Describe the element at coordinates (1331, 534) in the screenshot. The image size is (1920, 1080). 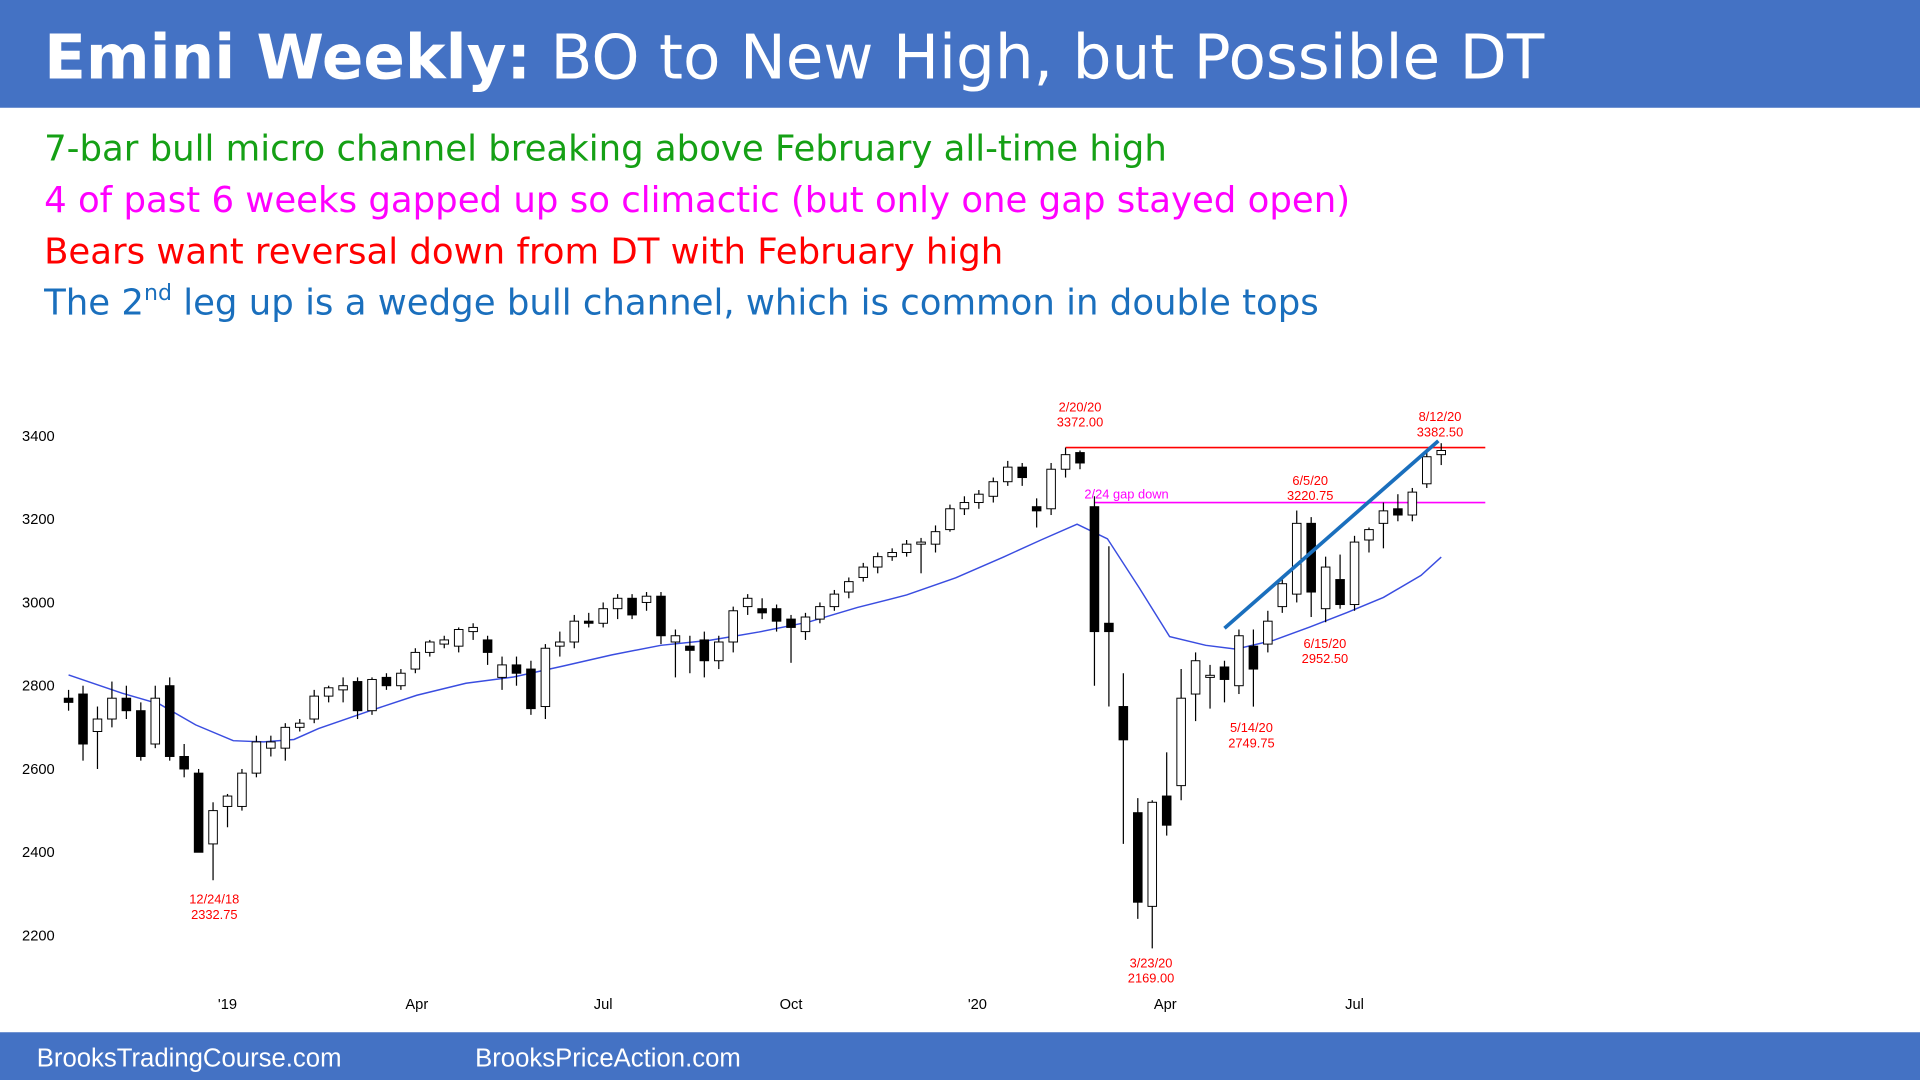
I see `trendline` at that location.